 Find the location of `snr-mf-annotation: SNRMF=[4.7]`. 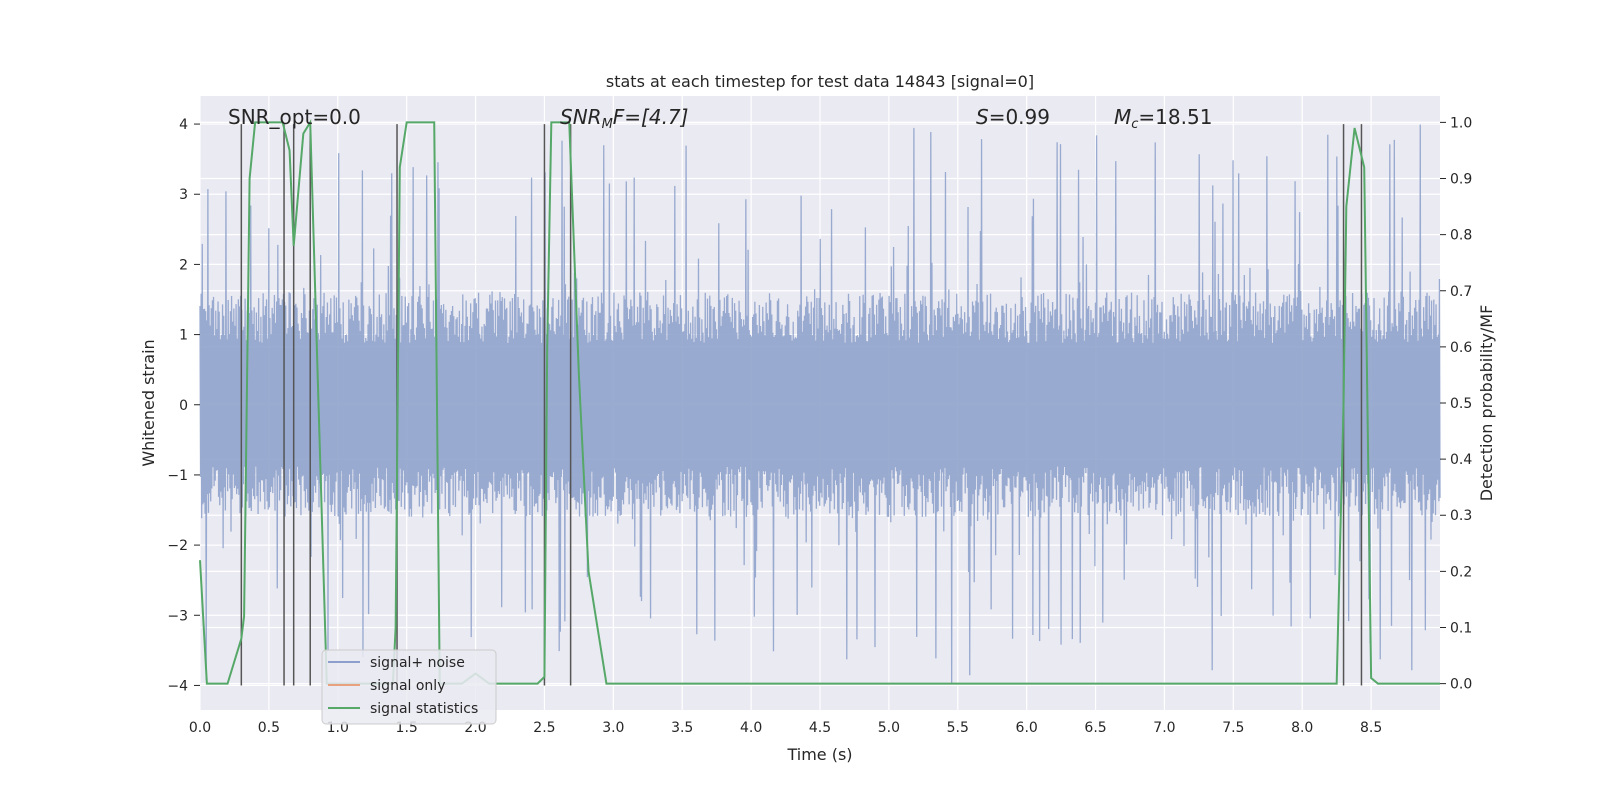

snr-mf-annotation: SNRMF=[4.7] is located at coordinates (624, 118).